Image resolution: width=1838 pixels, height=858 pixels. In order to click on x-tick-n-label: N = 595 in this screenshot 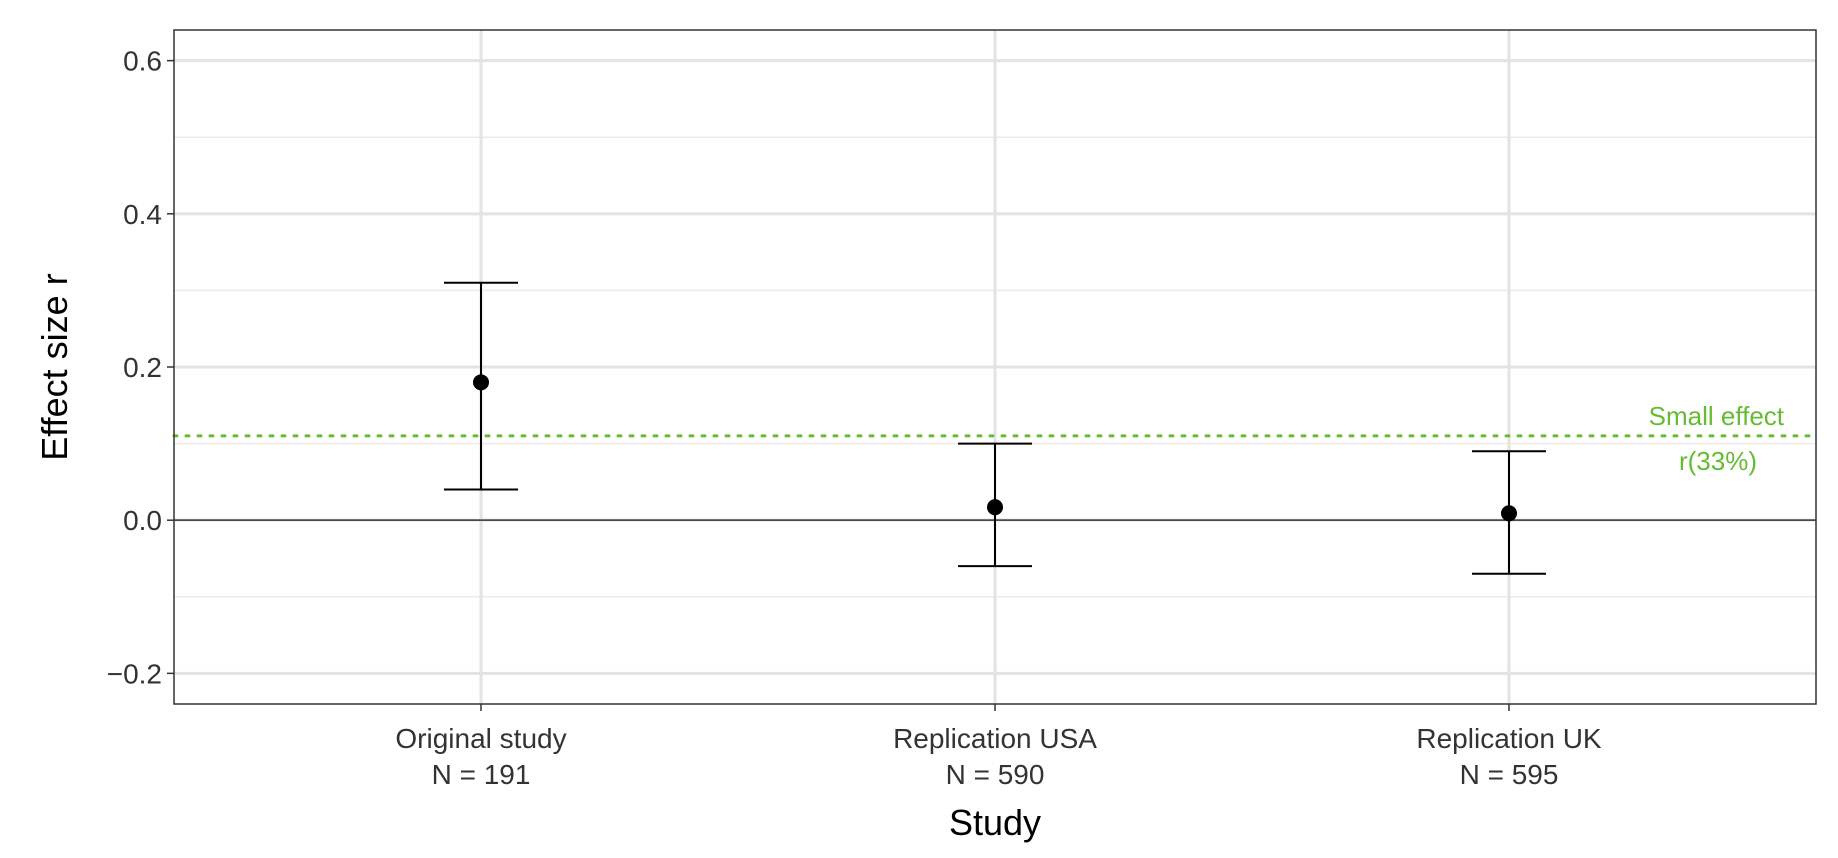, I will do `click(1509, 774)`.